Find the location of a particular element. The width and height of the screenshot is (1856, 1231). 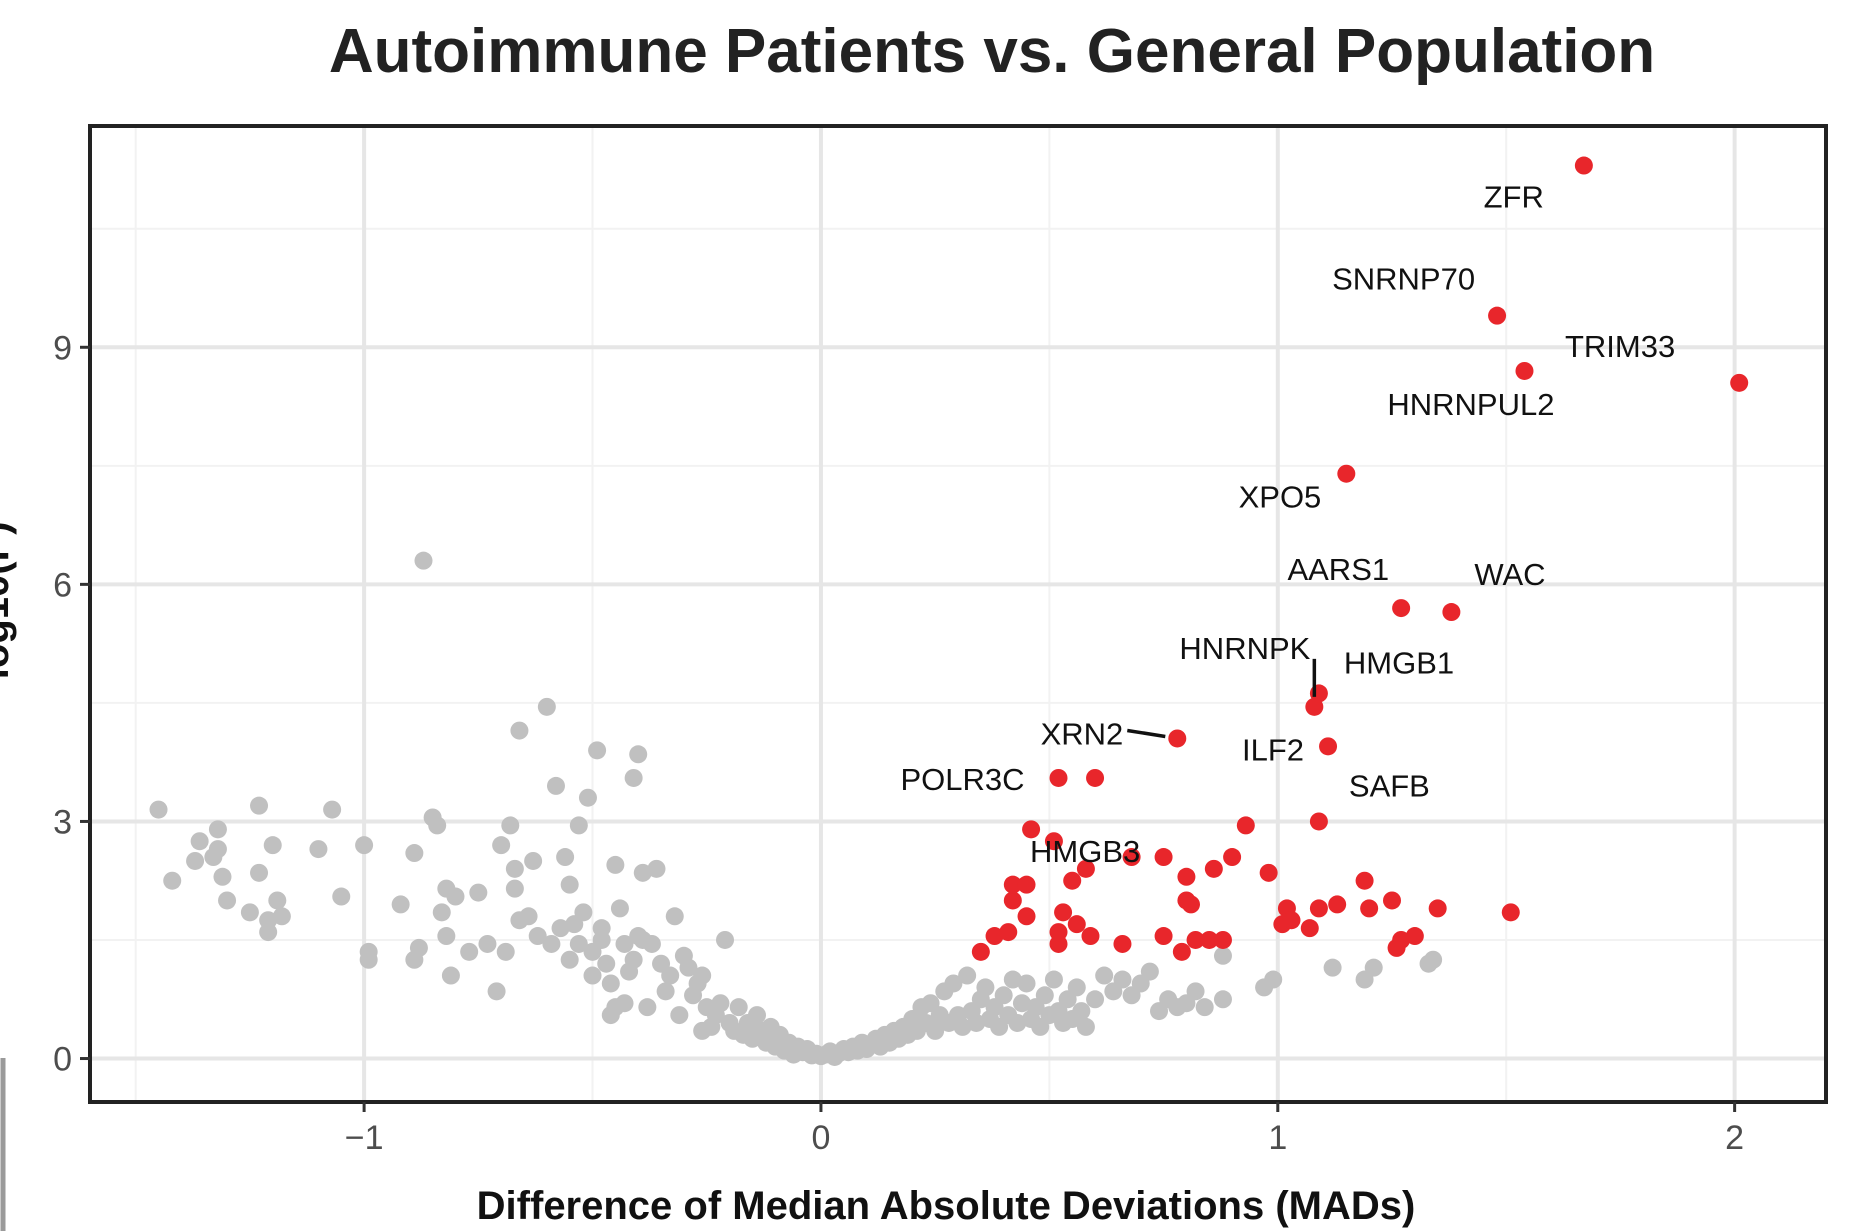

gene-label: HMGB1 is located at coordinates (1399, 662).